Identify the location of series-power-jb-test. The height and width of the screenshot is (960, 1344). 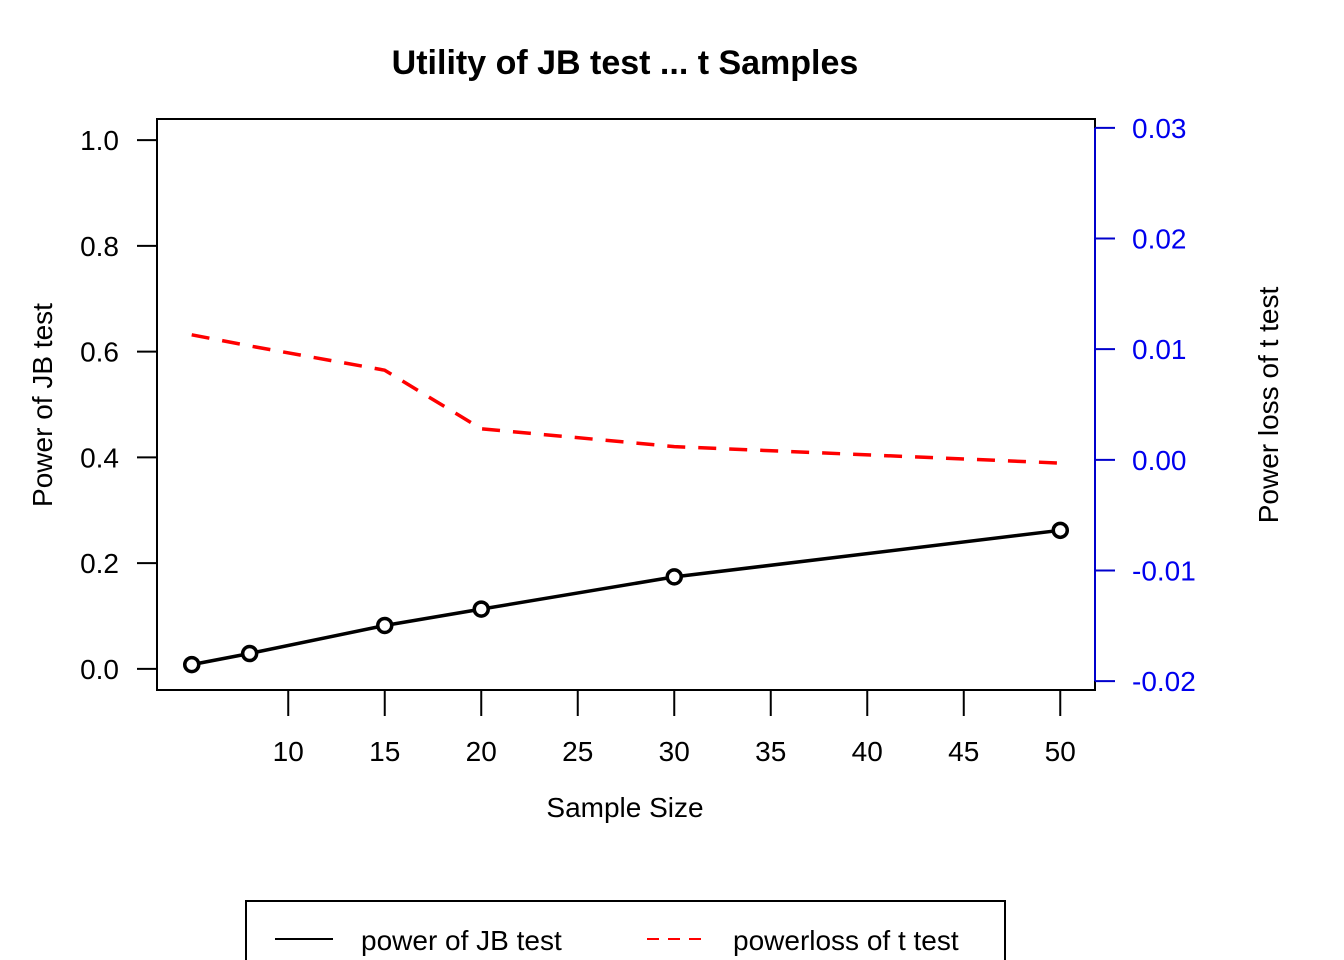
(626, 597).